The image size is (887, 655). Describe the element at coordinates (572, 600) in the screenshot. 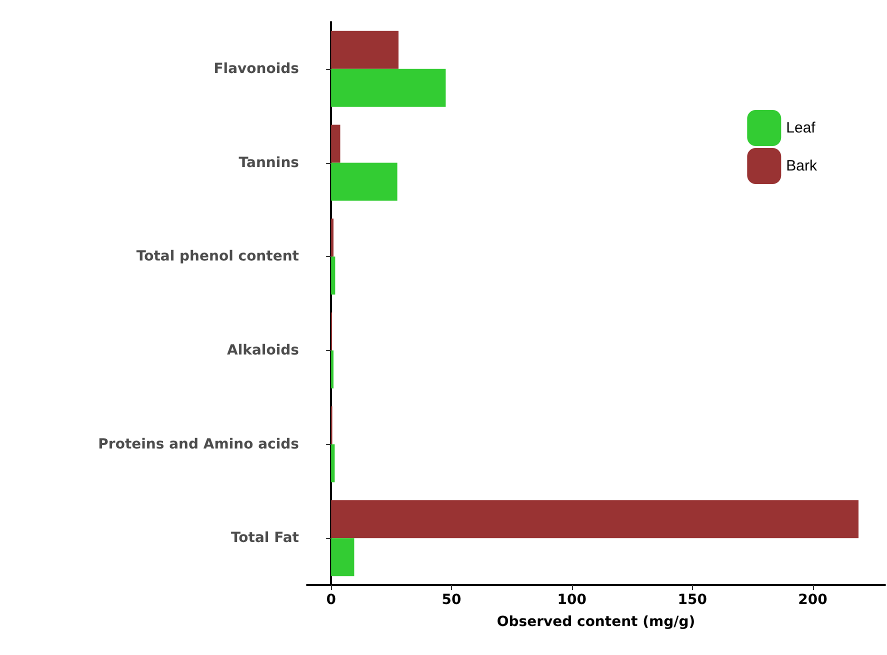

I see `x-tick-label: 100` at that location.